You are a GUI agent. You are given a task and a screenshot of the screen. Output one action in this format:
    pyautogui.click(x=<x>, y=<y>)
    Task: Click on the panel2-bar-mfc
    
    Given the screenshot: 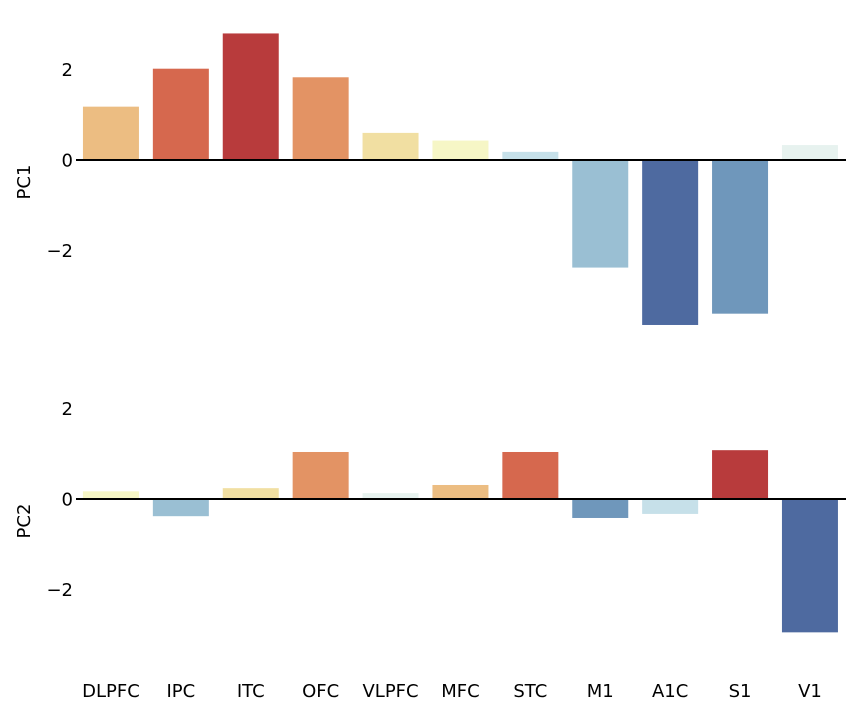 What is the action you would take?
    pyautogui.click(x=460, y=491)
    